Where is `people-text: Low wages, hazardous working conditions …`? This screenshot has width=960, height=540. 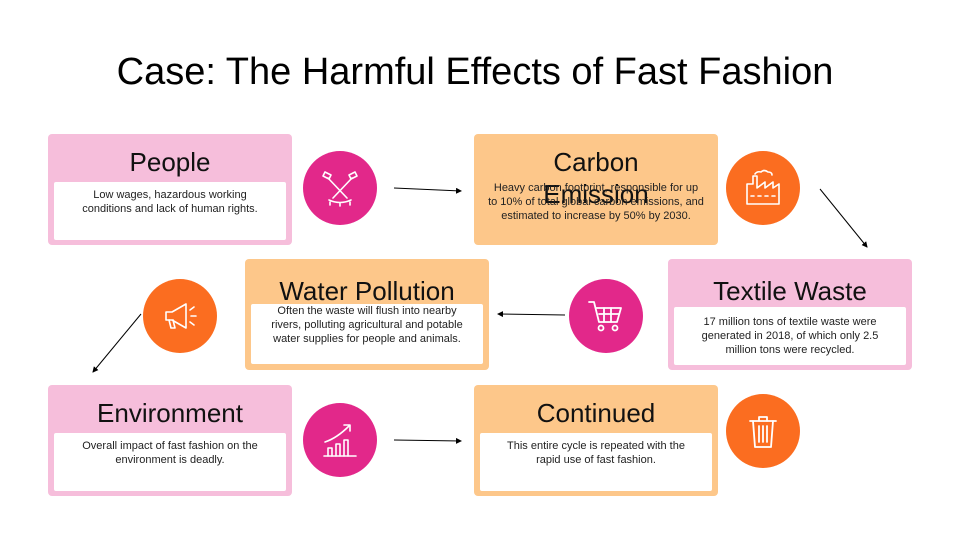
people-text: Low wages, hazardous working conditions … is located at coordinates (170, 202).